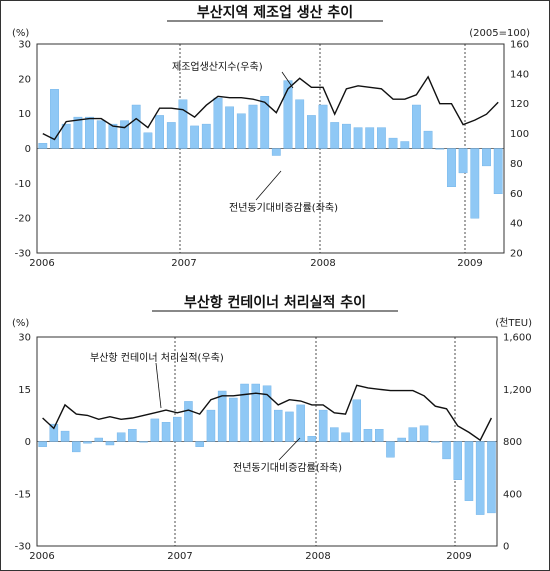  I want to click on chart-2-year-label: 2007, so click(179, 556).